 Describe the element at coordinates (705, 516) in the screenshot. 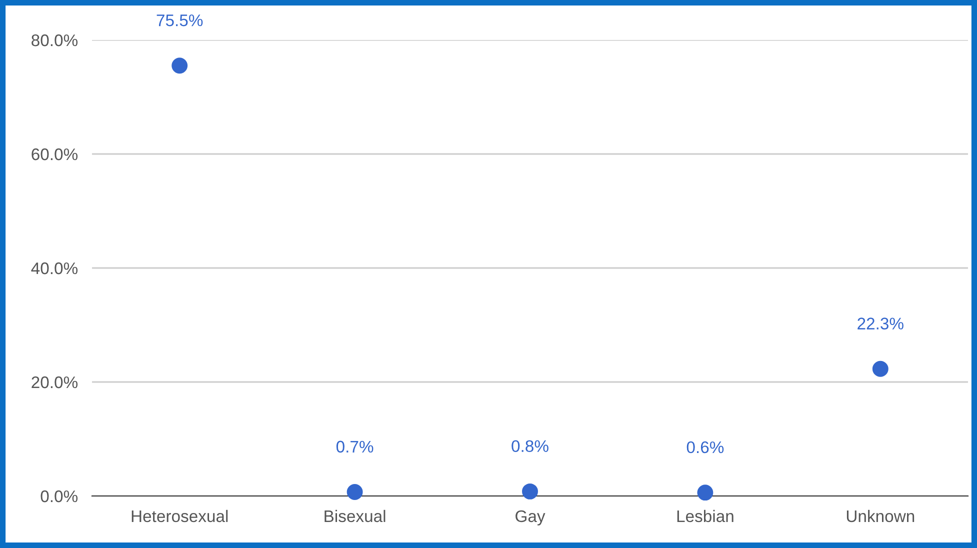

I see `x-tick-label: Lesbian` at that location.